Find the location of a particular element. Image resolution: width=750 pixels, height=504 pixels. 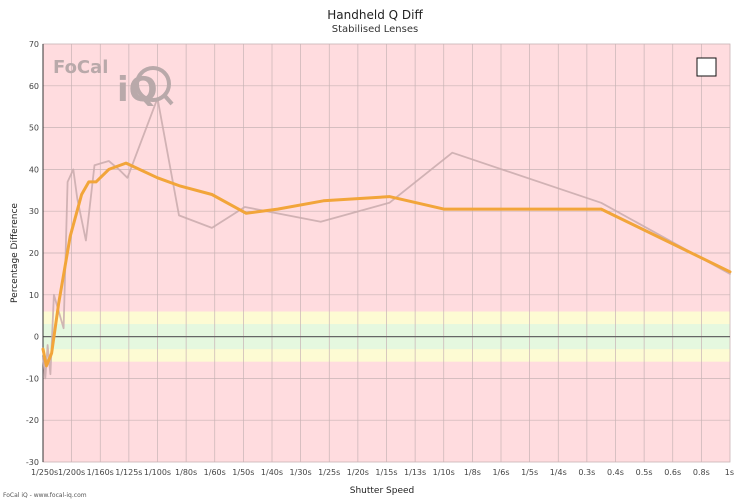

x-tick-label: 1/4s is located at coordinates (558, 472).